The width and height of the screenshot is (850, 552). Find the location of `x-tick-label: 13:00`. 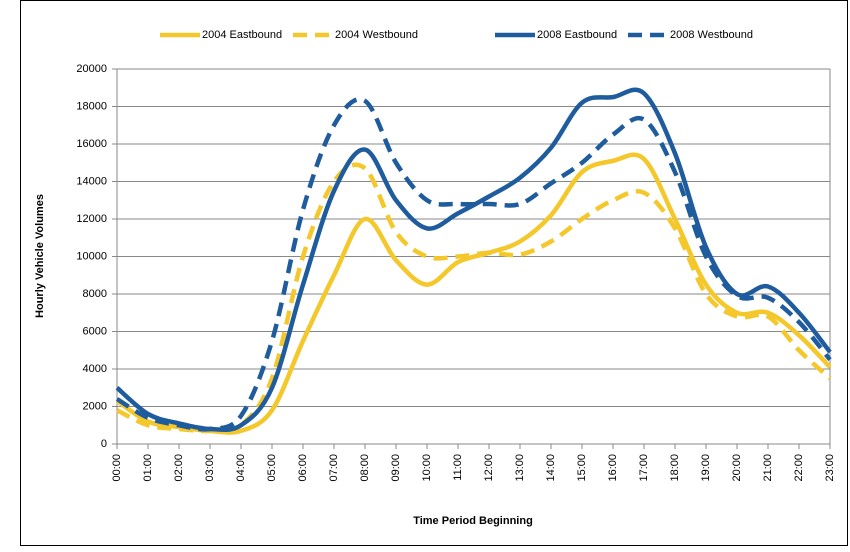

x-tick-label: 13:00 is located at coordinates (520, 468).